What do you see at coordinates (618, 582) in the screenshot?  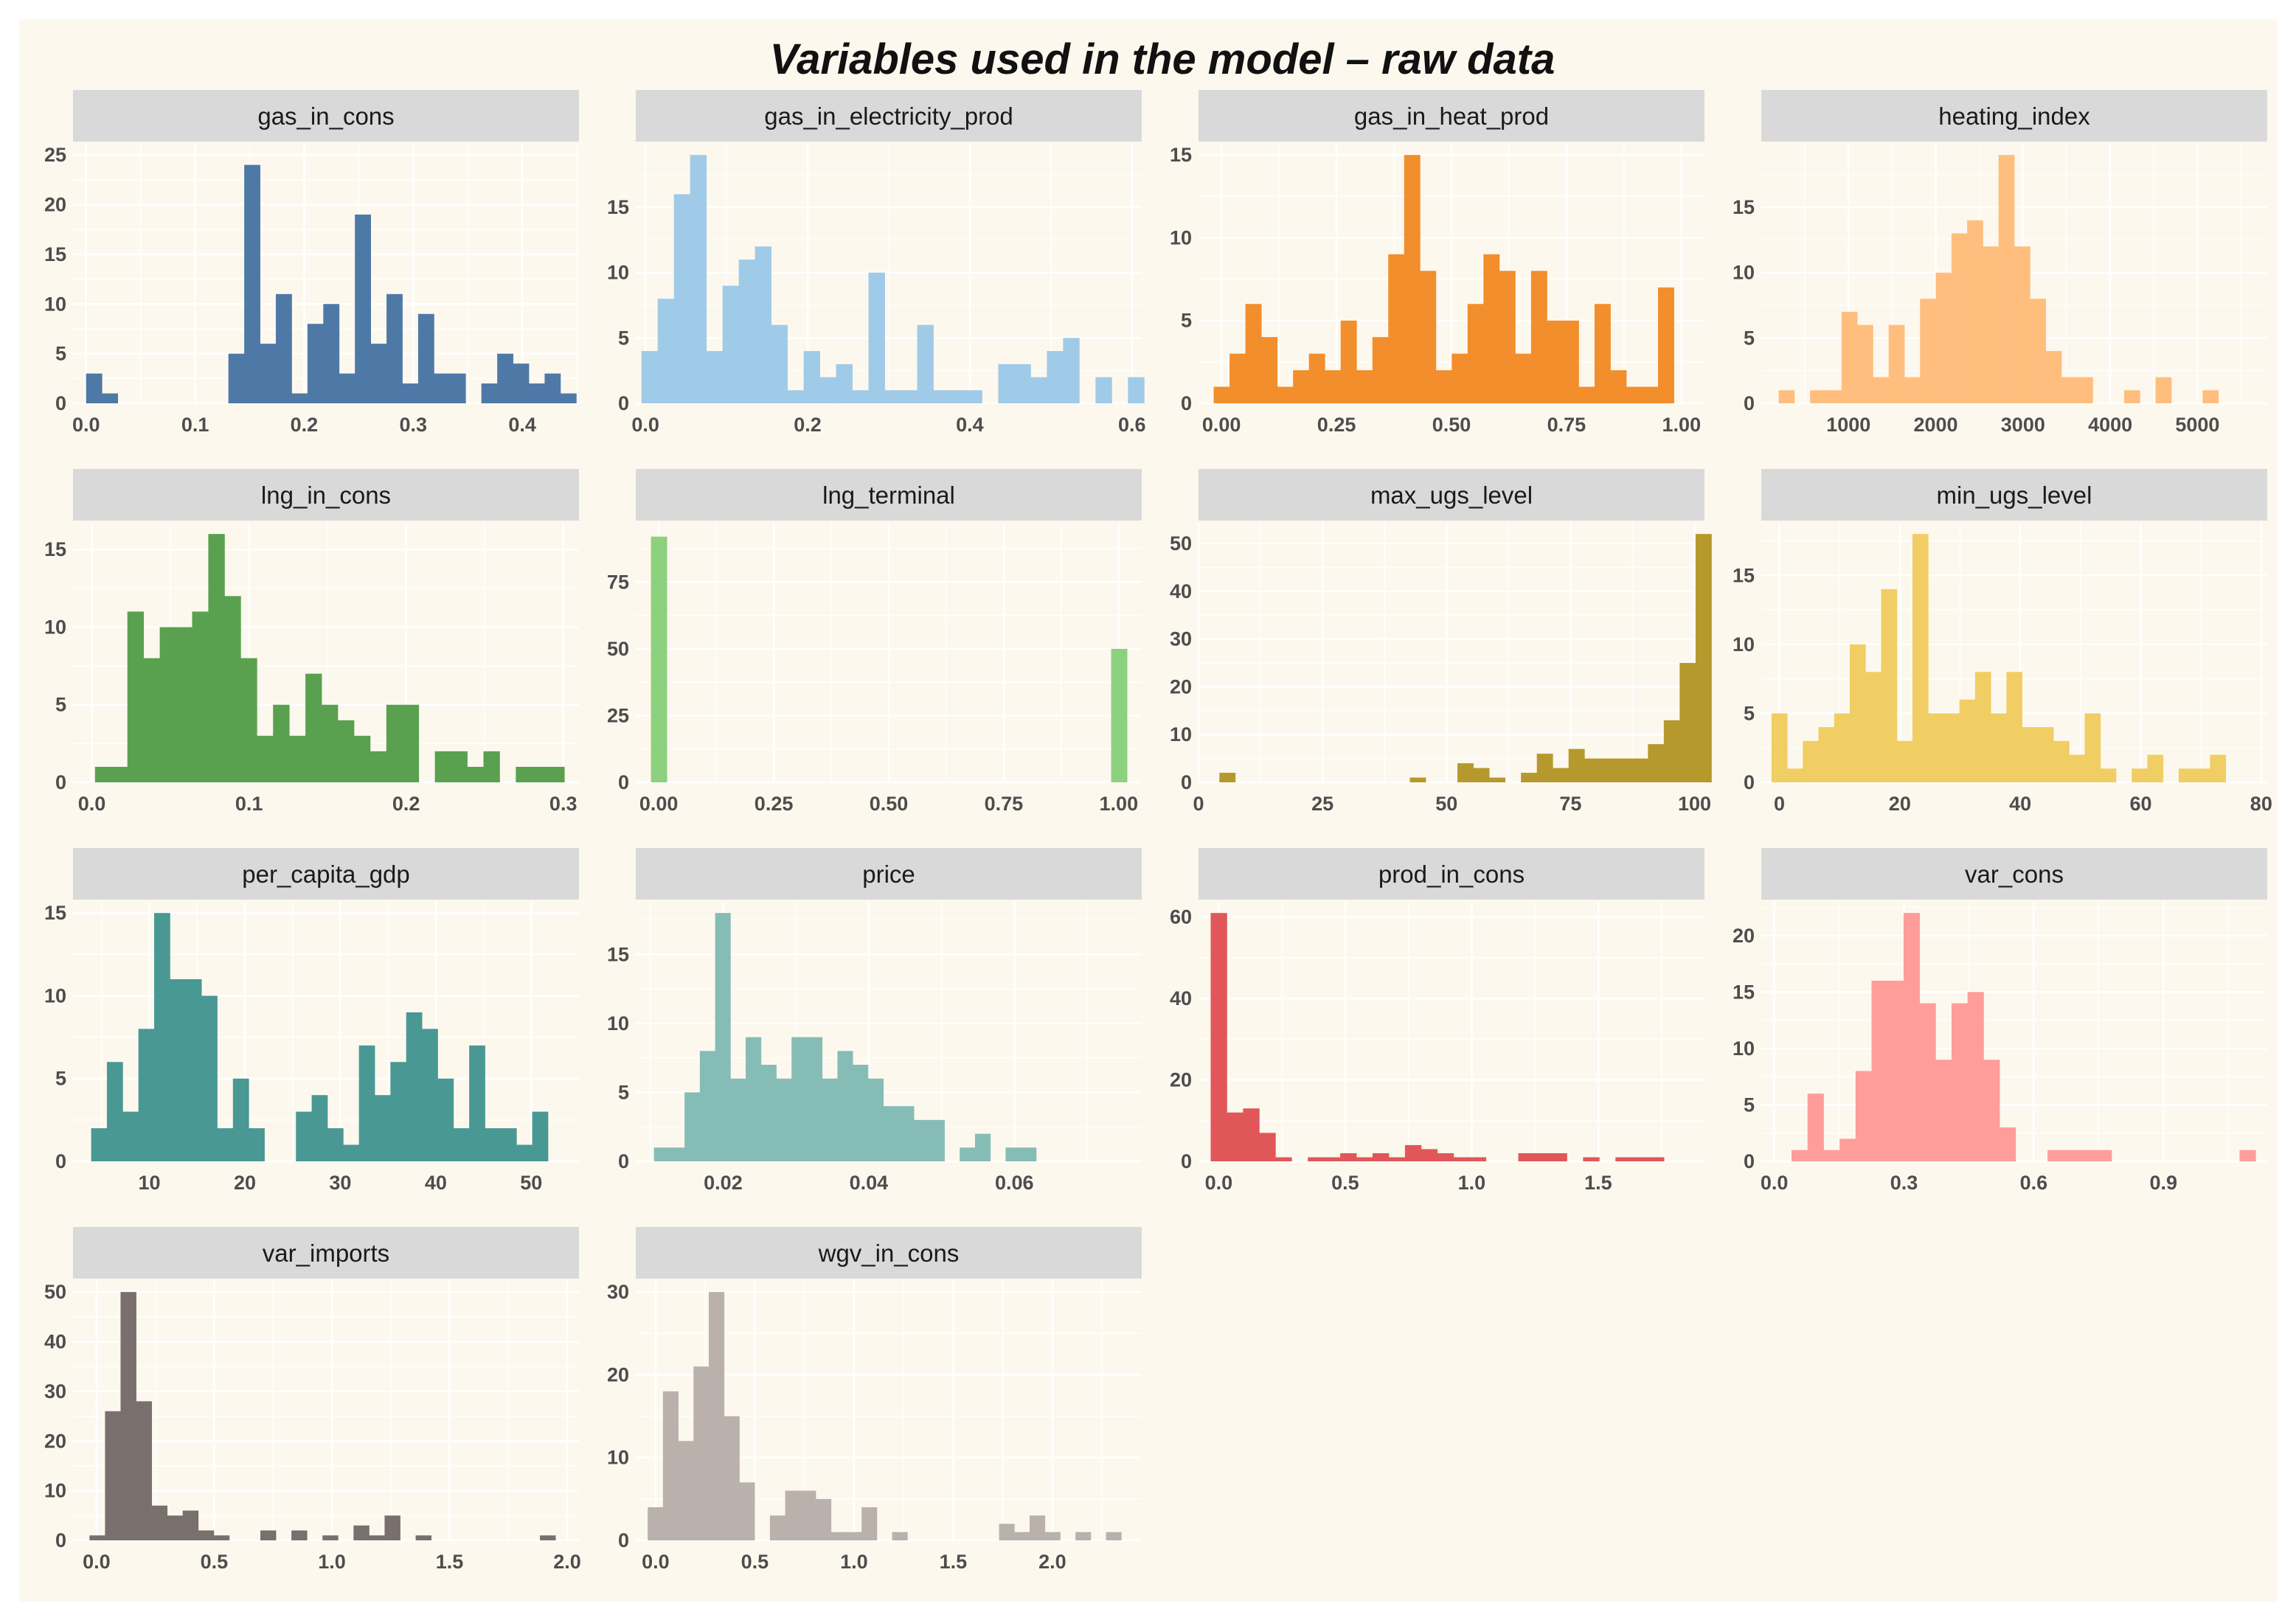 I see `y-tick-label: 75` at bounding box center [618, 582].